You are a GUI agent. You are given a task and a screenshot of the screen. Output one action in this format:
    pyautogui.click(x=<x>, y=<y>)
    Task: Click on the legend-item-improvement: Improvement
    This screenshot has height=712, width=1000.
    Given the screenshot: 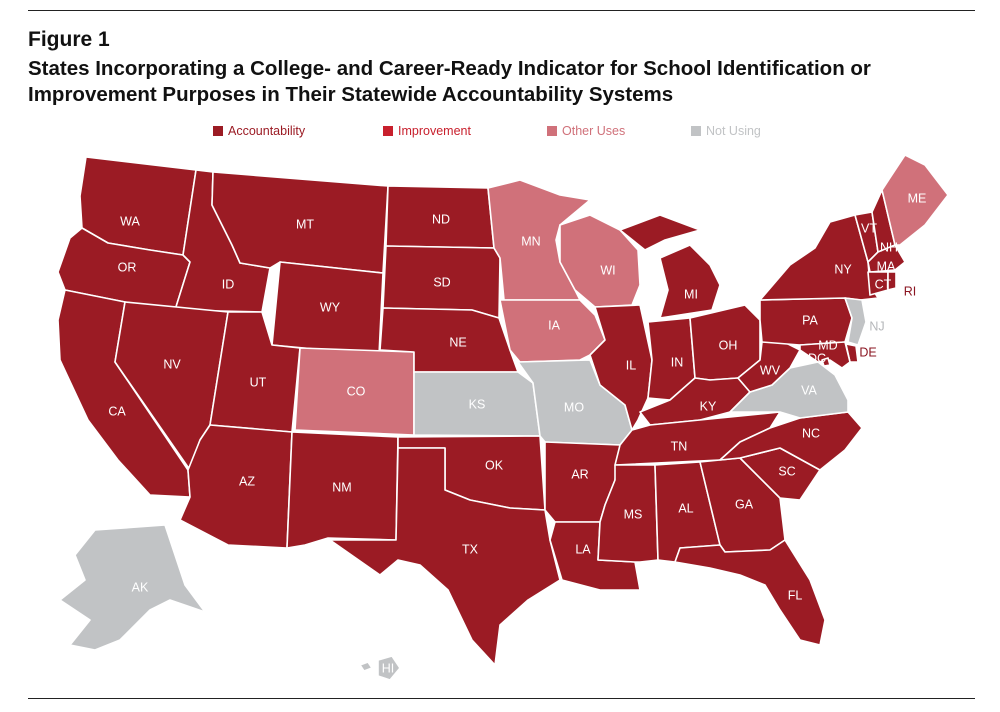 What is the action you would take?
    pyautogui.click(x=427, y=131)
    